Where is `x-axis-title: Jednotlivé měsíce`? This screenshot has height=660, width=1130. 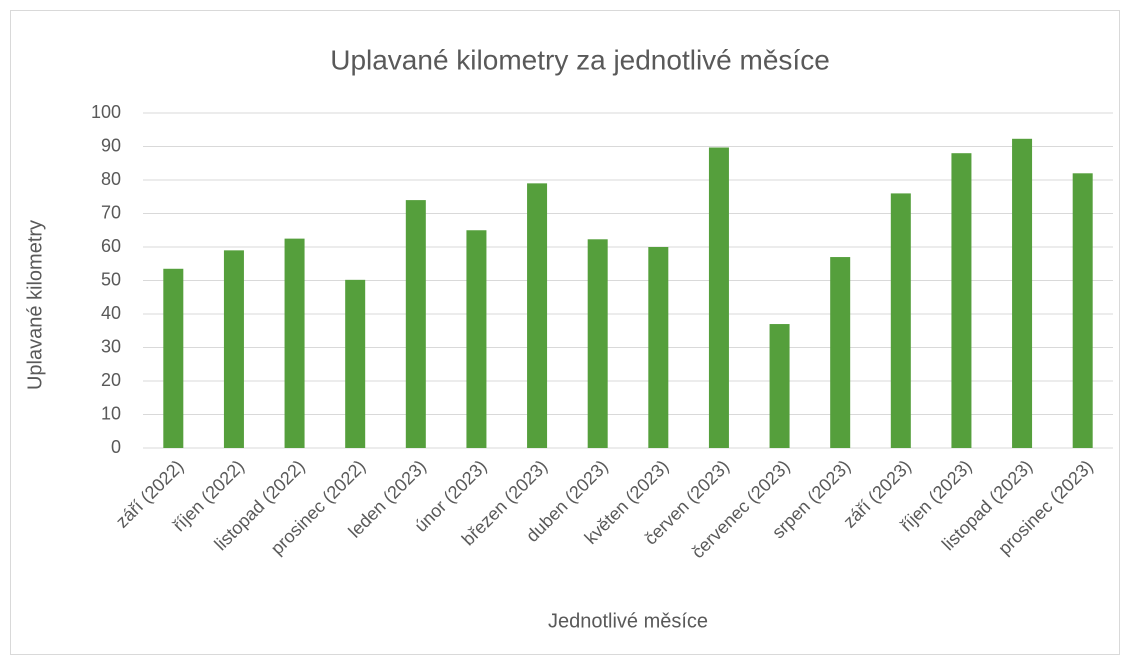 x-axis-title: Jednotlivé měsíce is located at coordinates (628, 621).